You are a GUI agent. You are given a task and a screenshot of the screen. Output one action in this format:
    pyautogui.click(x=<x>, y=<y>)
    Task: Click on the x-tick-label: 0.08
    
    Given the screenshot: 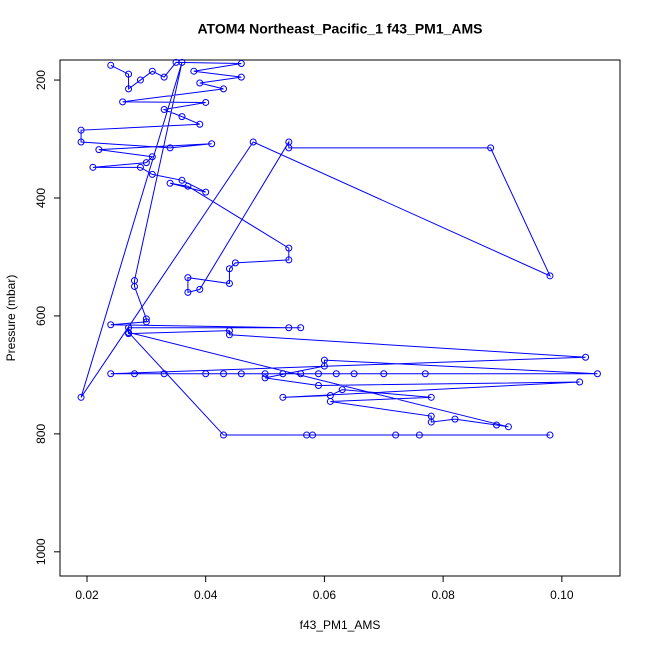 What is the action you would take?
    pyautogui.click(x=443, y=595)
    